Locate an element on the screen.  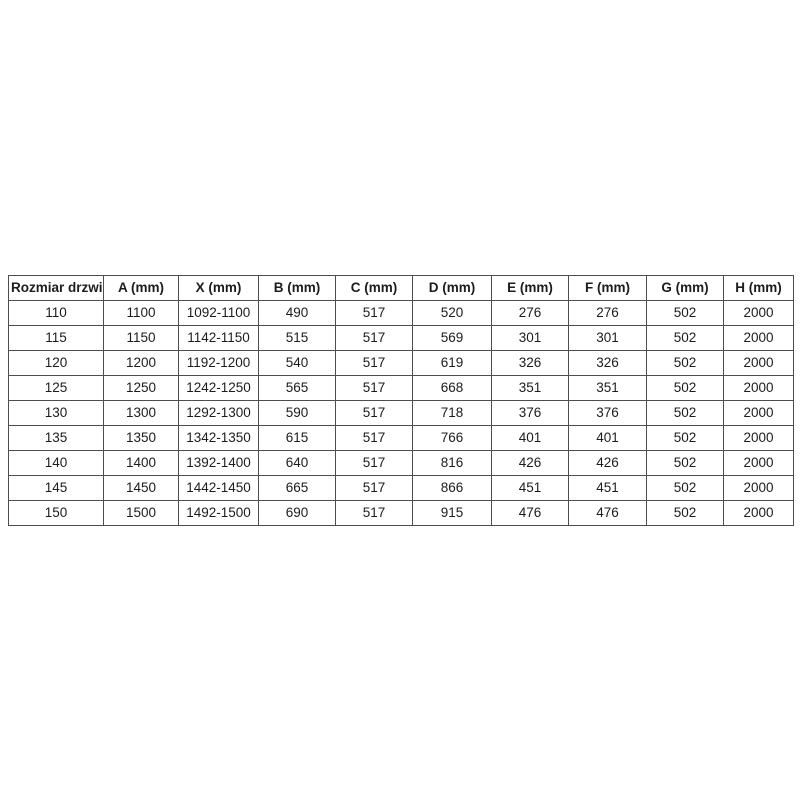
table-cell: 565 is located at coordinates (297, 388).